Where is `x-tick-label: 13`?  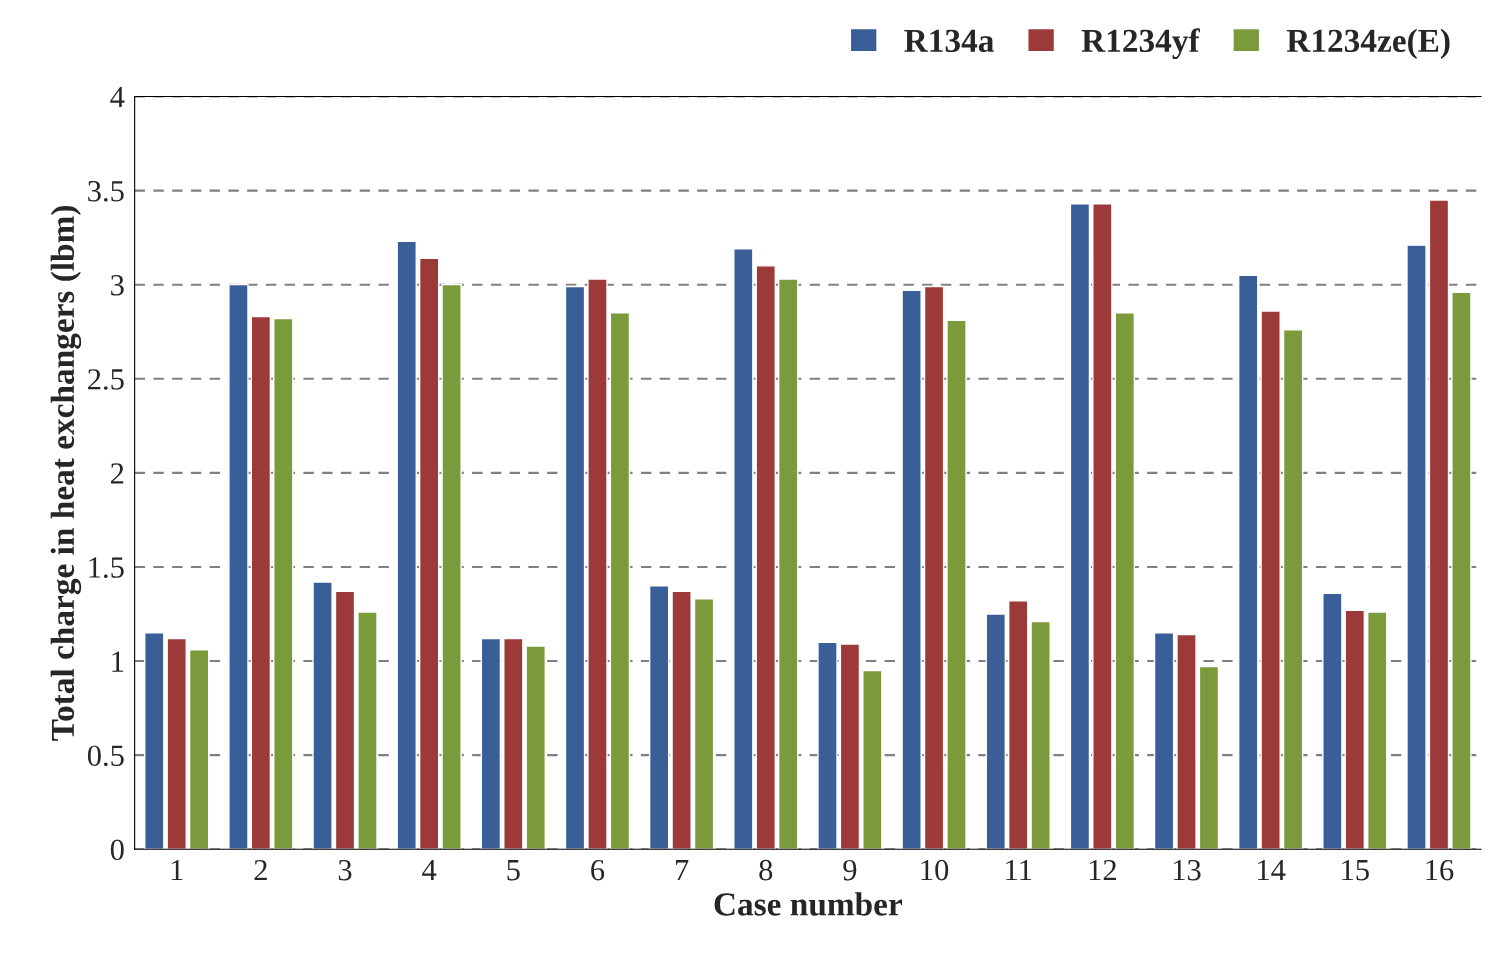 x-tick-label: 13 is located at coordinates (1187, 870).